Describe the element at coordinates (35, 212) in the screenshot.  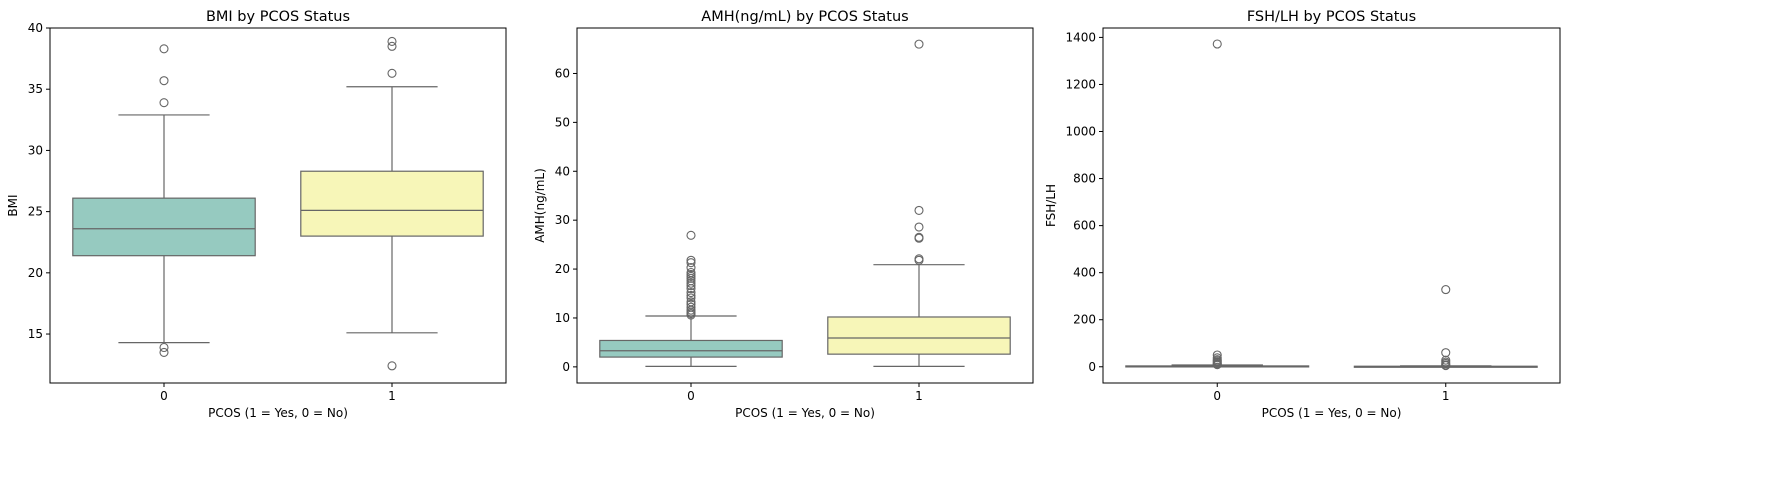
I see `y-tick-label: 25` at that location.